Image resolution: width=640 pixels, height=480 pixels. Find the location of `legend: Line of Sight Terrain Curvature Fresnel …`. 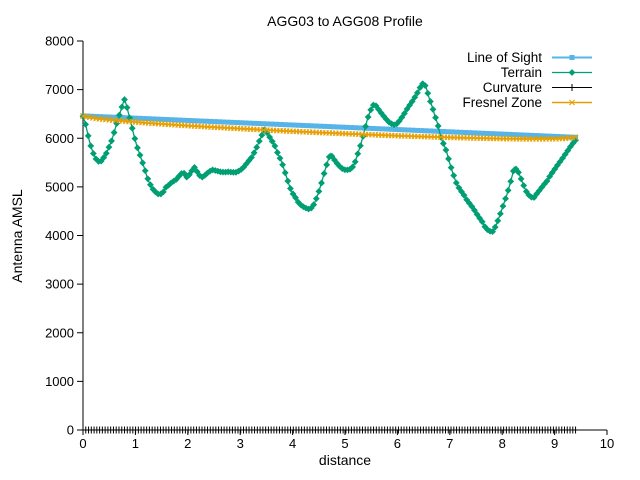

legend: Line of Sight Terrain Curvature Fresnel … is located at coordinates (528, 80).